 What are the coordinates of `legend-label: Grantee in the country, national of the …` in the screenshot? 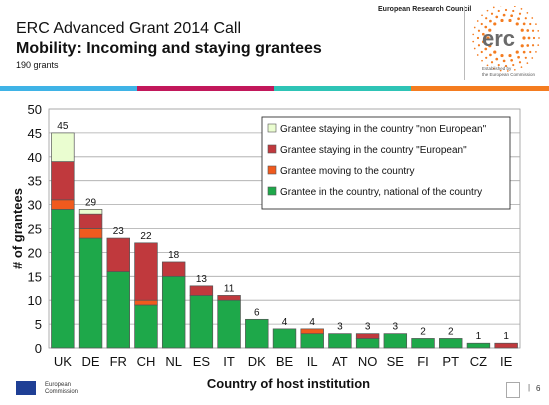 It's located at (381, 192).